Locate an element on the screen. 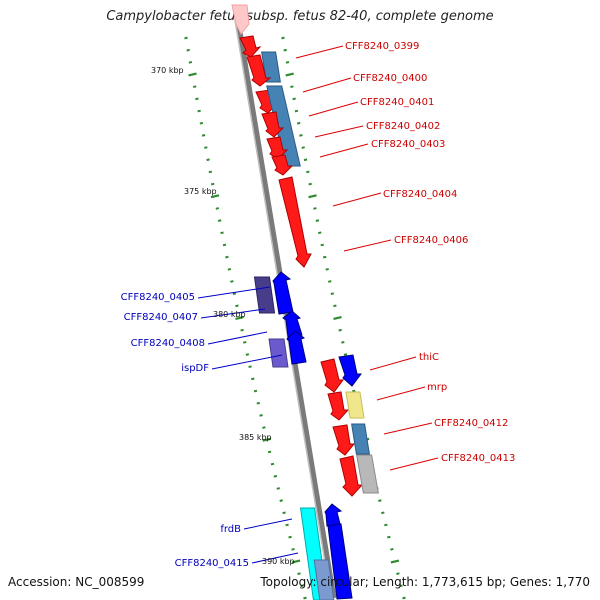 The height and width of the screenshot is (600, 600). gene-arrow-mrp is located at coordinates (338, 406).